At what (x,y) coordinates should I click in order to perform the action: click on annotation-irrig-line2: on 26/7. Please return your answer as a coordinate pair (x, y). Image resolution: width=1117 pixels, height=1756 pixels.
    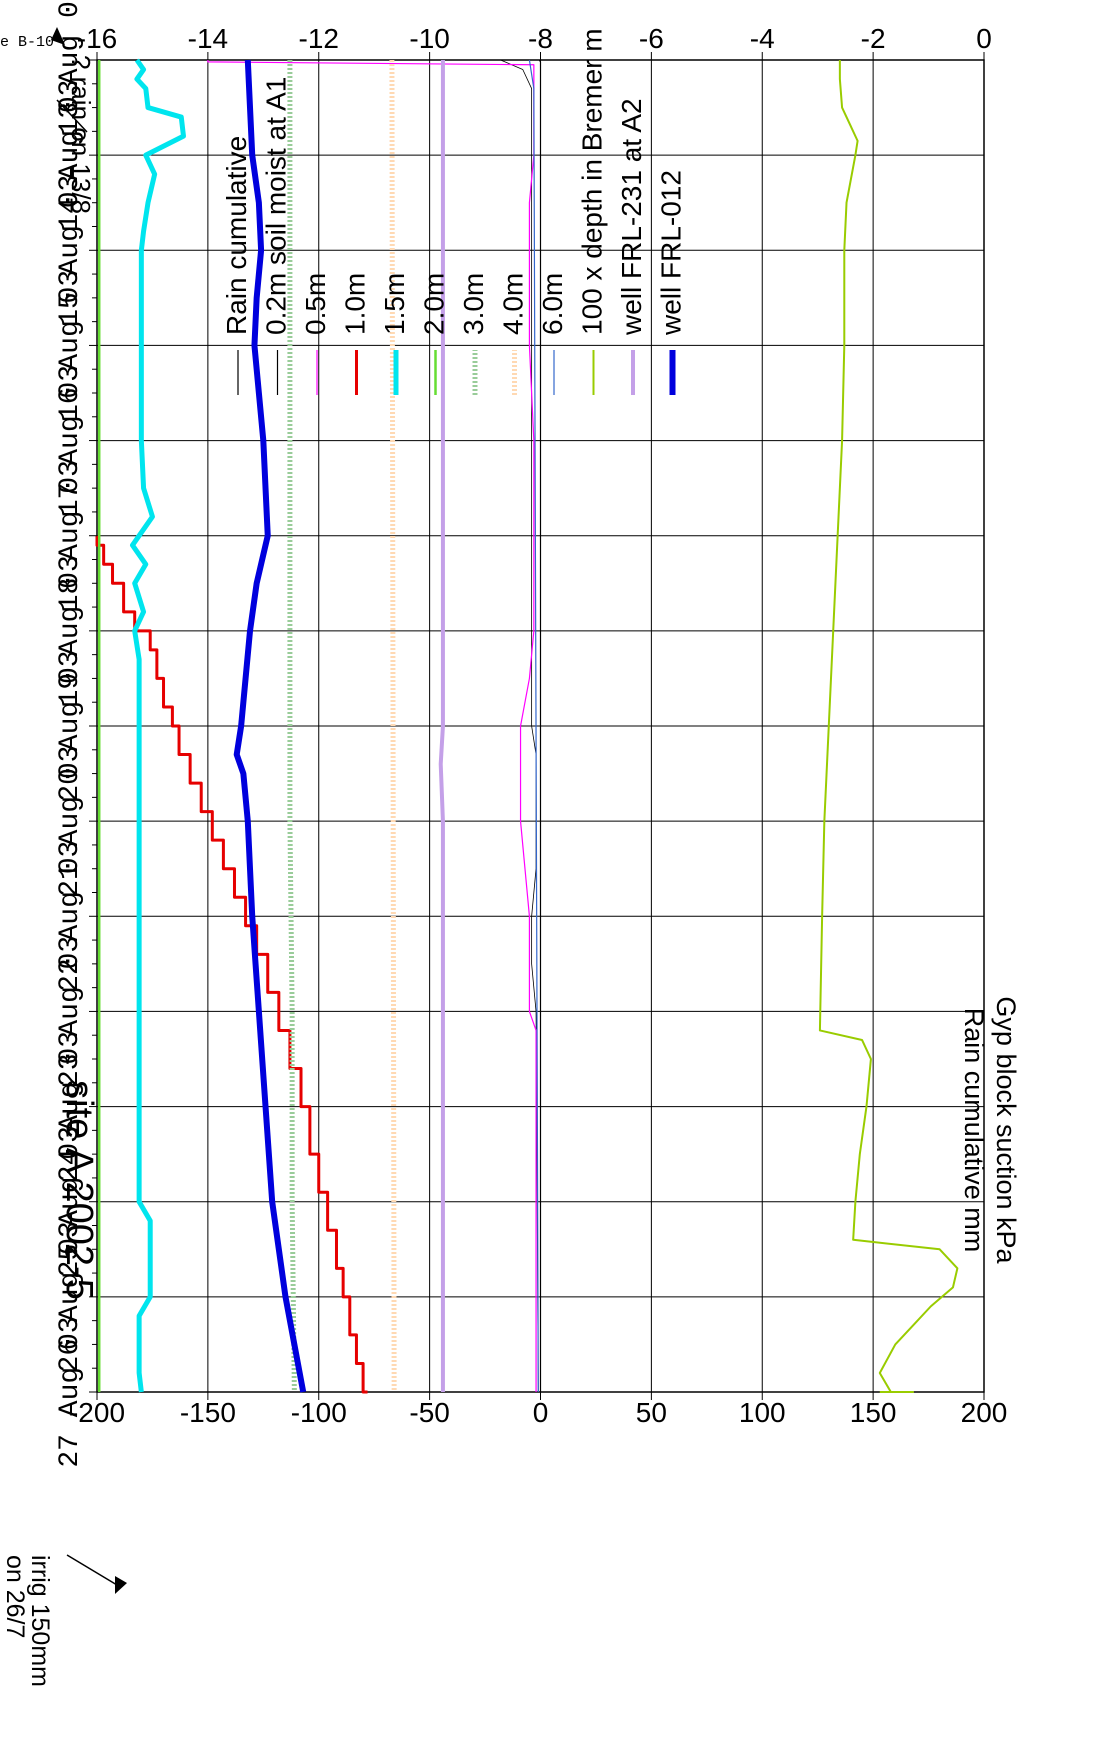
    Looking at the image, I should click on (15, 1596).